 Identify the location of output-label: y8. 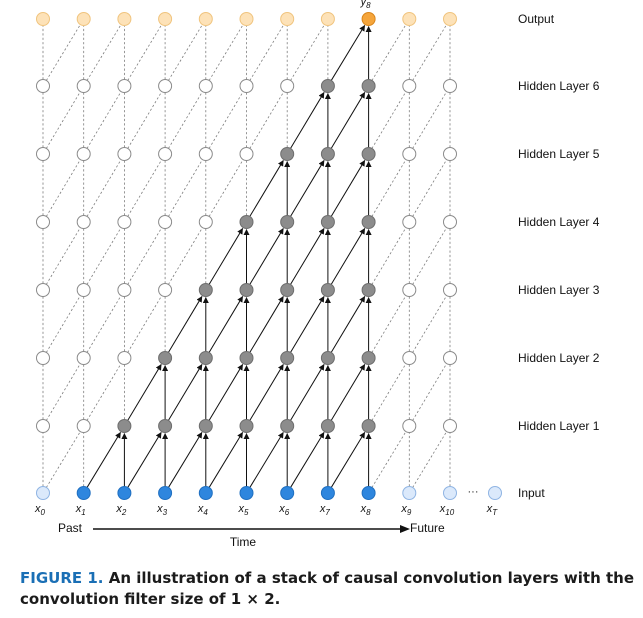
(366, 5).